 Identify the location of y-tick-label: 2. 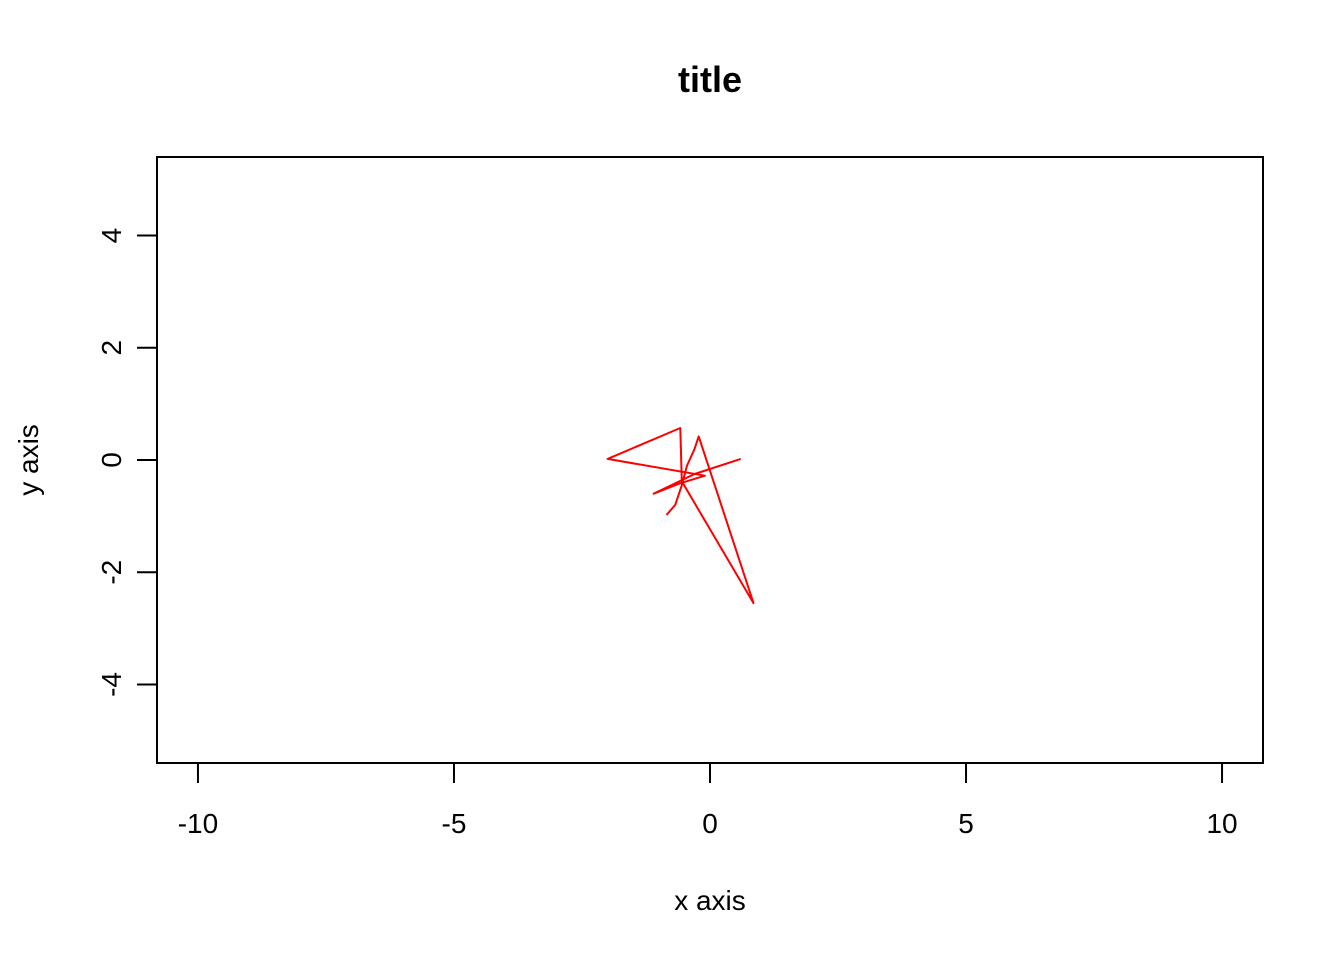
(111, 348).